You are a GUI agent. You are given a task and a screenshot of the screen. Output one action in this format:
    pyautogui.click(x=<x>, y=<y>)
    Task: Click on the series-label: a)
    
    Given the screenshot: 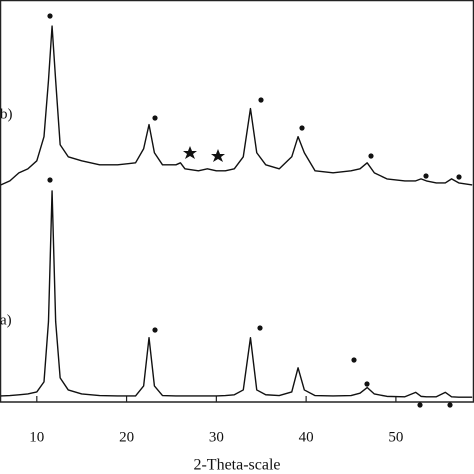 What is the action you would take?
    pyautogui.click(x=6, y=320)
    